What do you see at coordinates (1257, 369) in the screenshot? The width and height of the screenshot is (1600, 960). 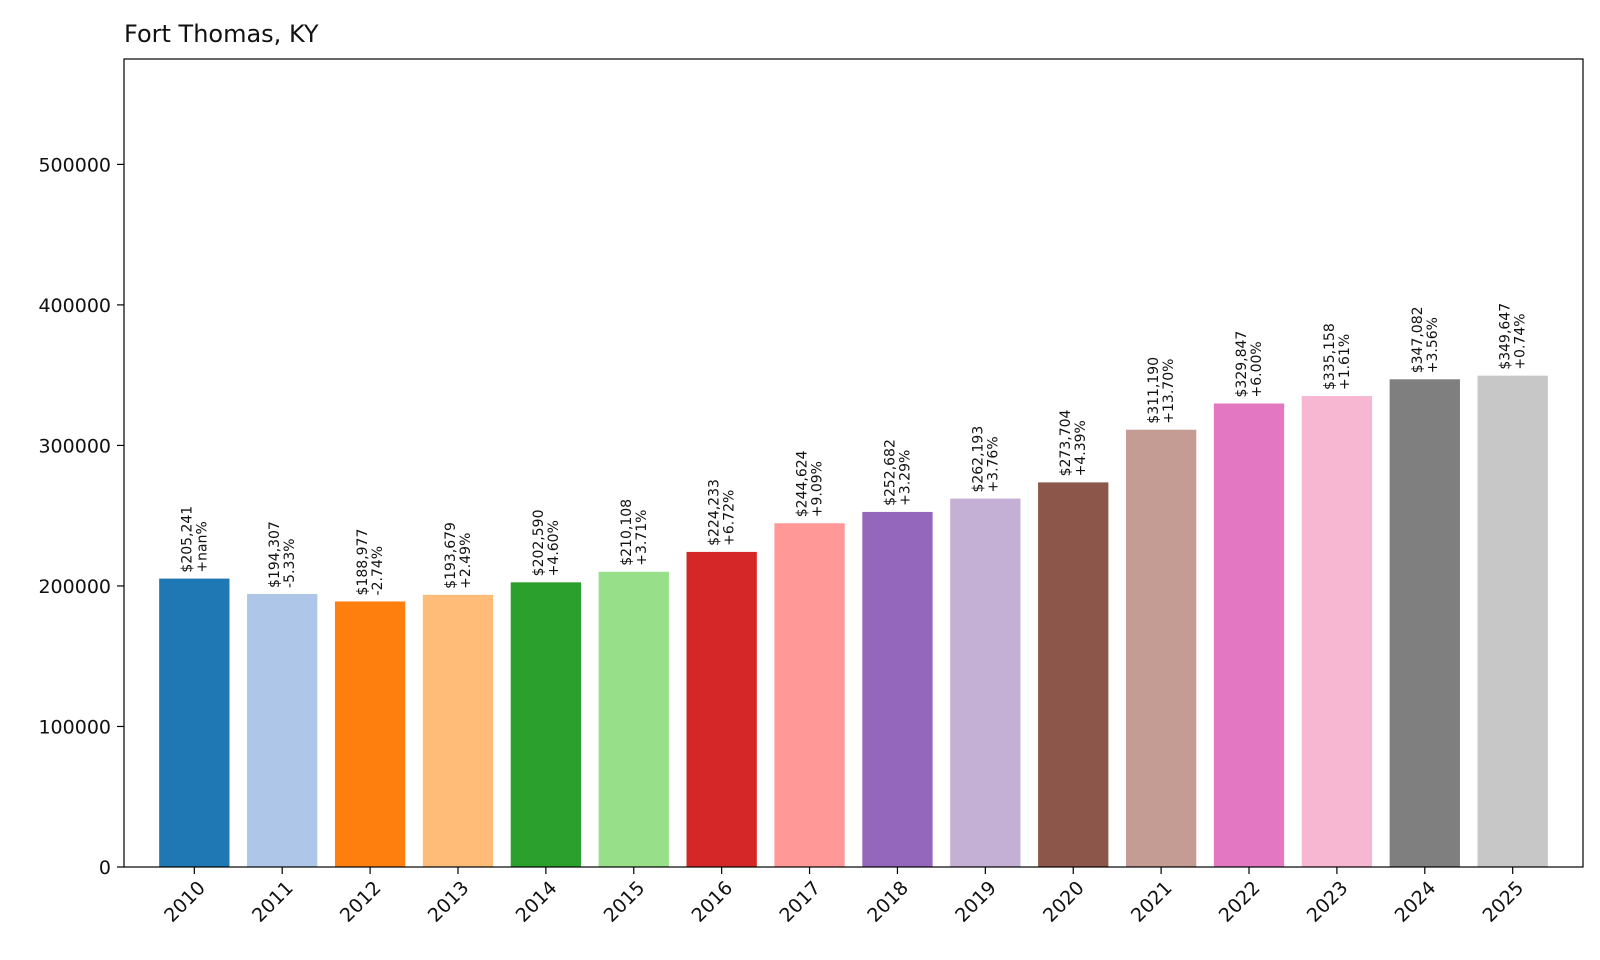 I see `change-label: +6.00%` at bounding box center [1257, 369].